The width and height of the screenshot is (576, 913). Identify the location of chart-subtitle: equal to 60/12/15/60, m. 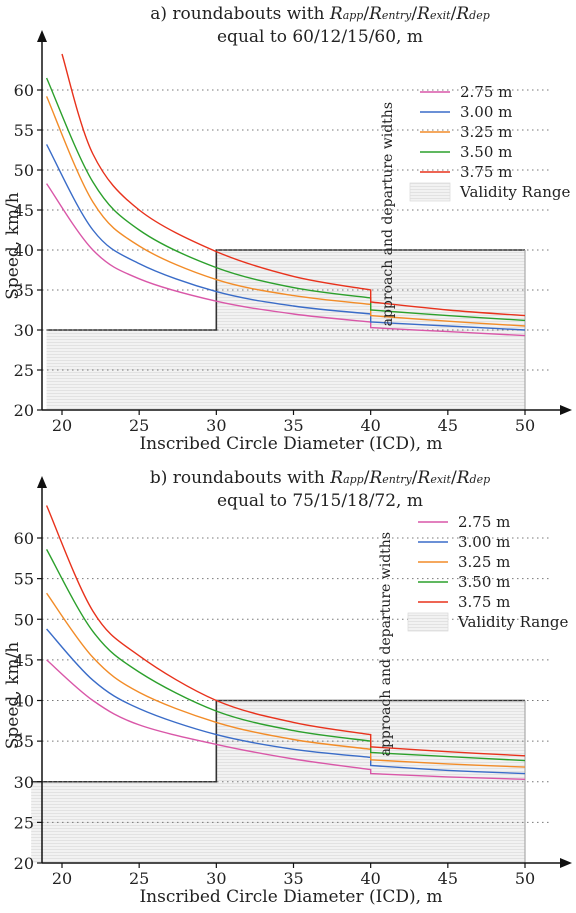
(320, 37).